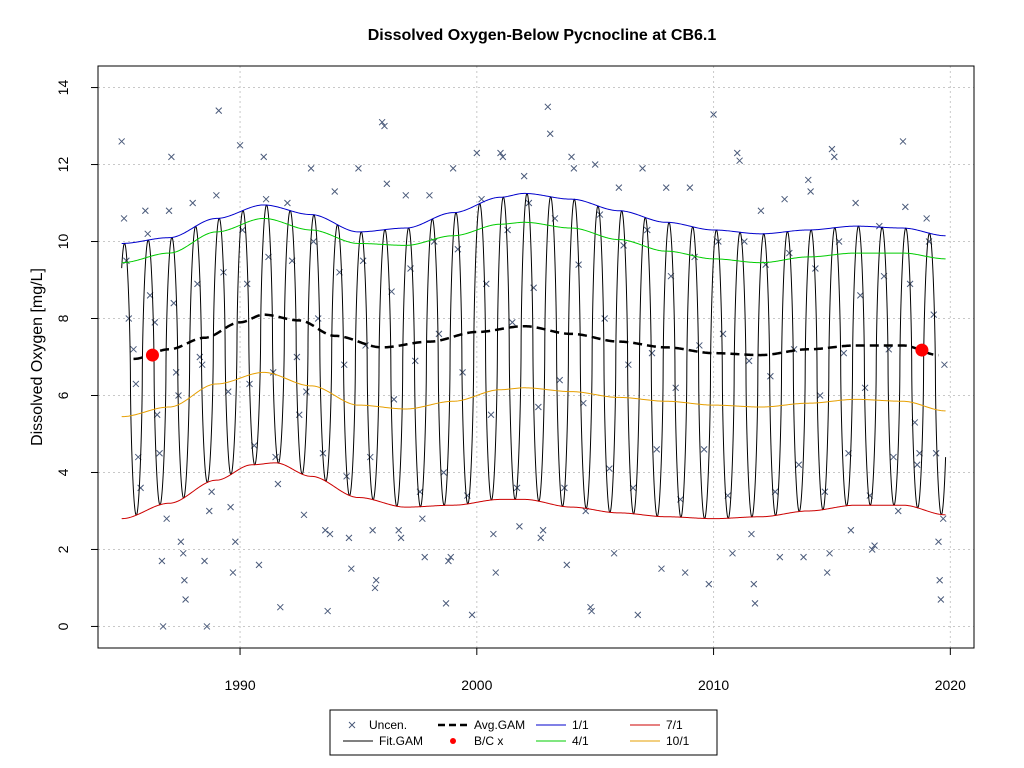  What do you see at coordinates (401, 741) in the screenshot?
I see `legend-label: Fit.GAM` at bounding box center [401, 741].